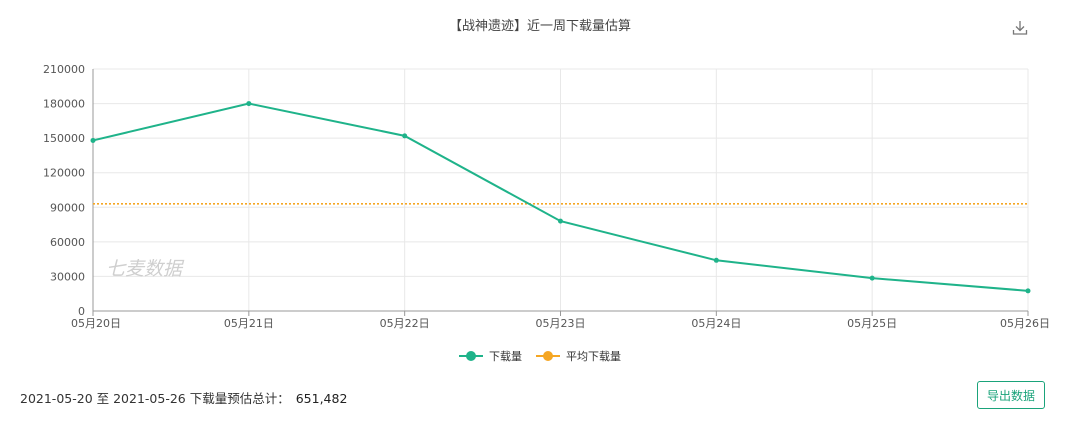 The width and height of the screenshot is (1080, 423). Describe the element at coordinates (405, 323) in the screenshot. I see `x-tick-label: 05月22日` at that location.